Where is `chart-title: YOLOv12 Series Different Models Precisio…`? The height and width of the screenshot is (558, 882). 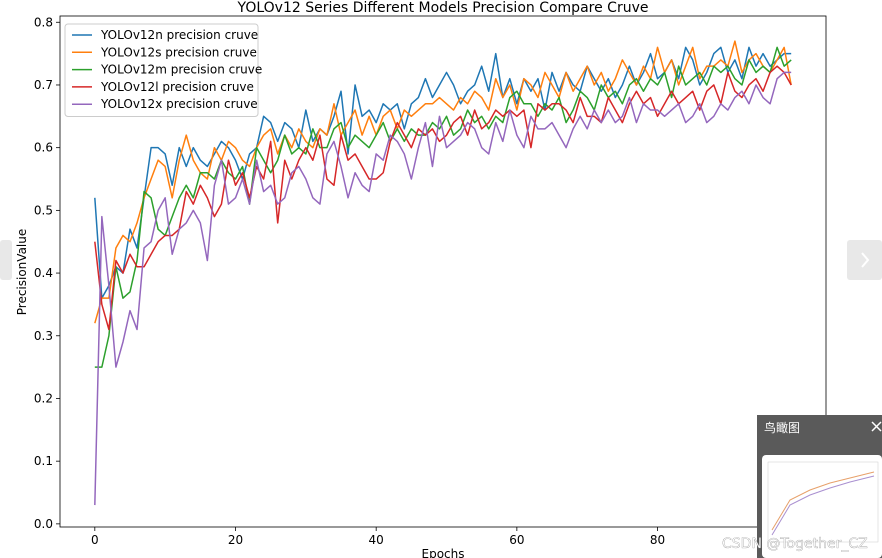
chart-title: YOLOv12 Series Different Models Precisio… is located at coordinates (443, 8).